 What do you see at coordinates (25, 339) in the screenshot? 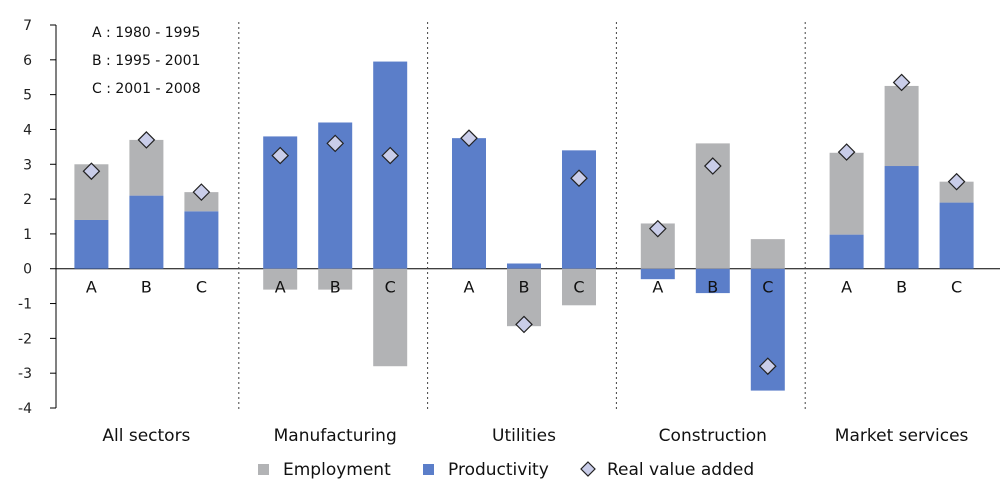
I see `y-tick-label: -2` at bounding box center [25, 339].